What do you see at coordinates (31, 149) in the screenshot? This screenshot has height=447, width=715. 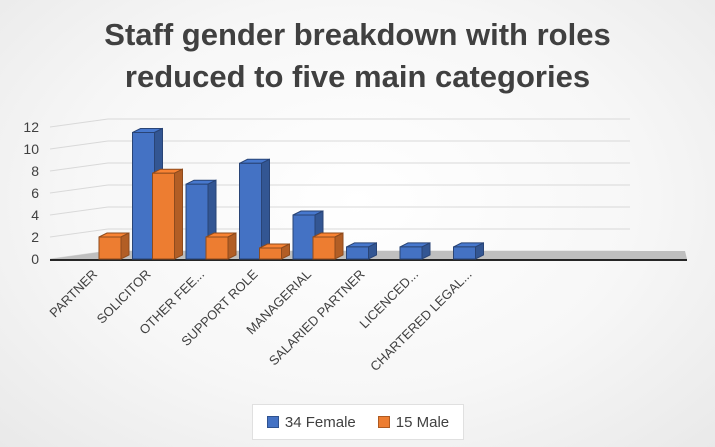 I see `y-tick-label: 10` at bounding box center [31, 149].